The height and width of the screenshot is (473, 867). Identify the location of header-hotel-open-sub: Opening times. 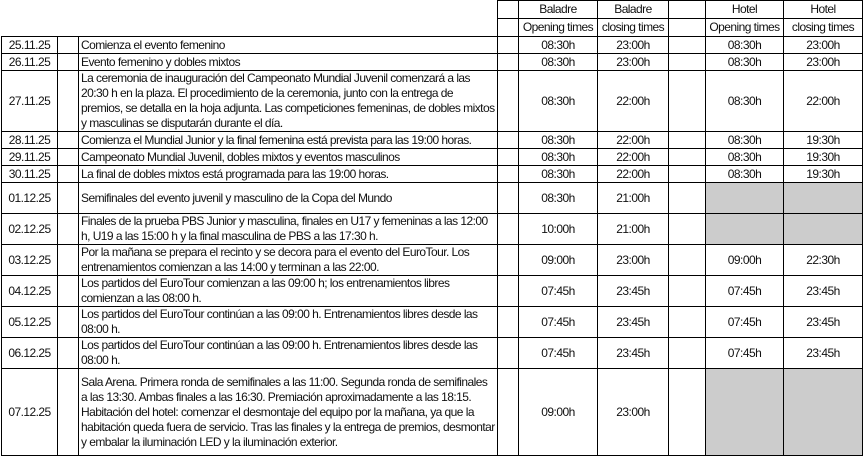
(744, 27).